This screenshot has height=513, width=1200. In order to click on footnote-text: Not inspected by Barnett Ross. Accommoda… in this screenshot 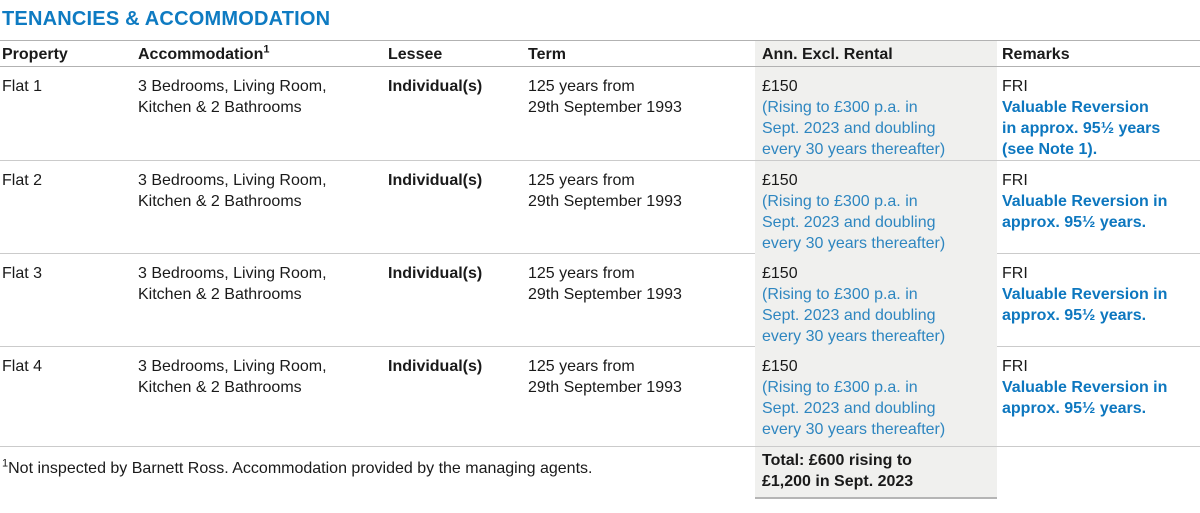, I will do `click(300, 468)`.